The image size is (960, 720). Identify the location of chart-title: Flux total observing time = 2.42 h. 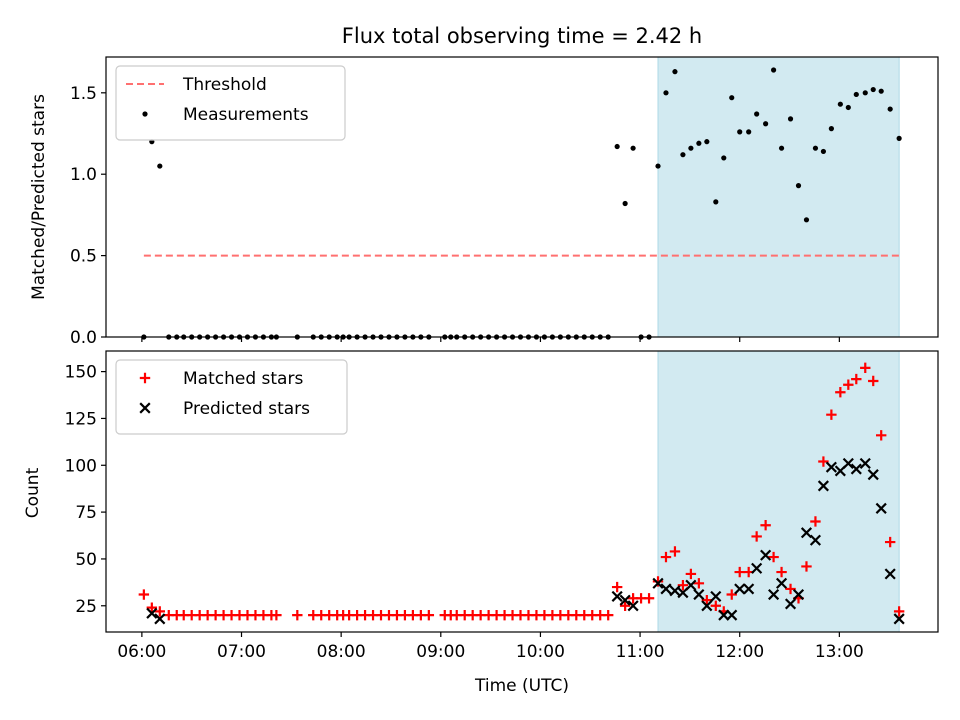
(522, 36).